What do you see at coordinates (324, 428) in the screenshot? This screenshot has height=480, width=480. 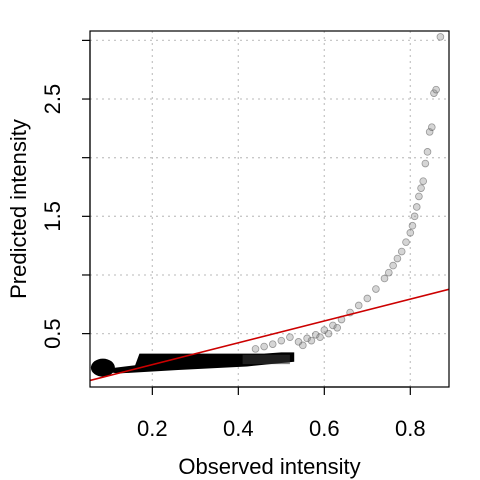 I see `x-tick-label: 0.6` at bounding box center [324, 428].